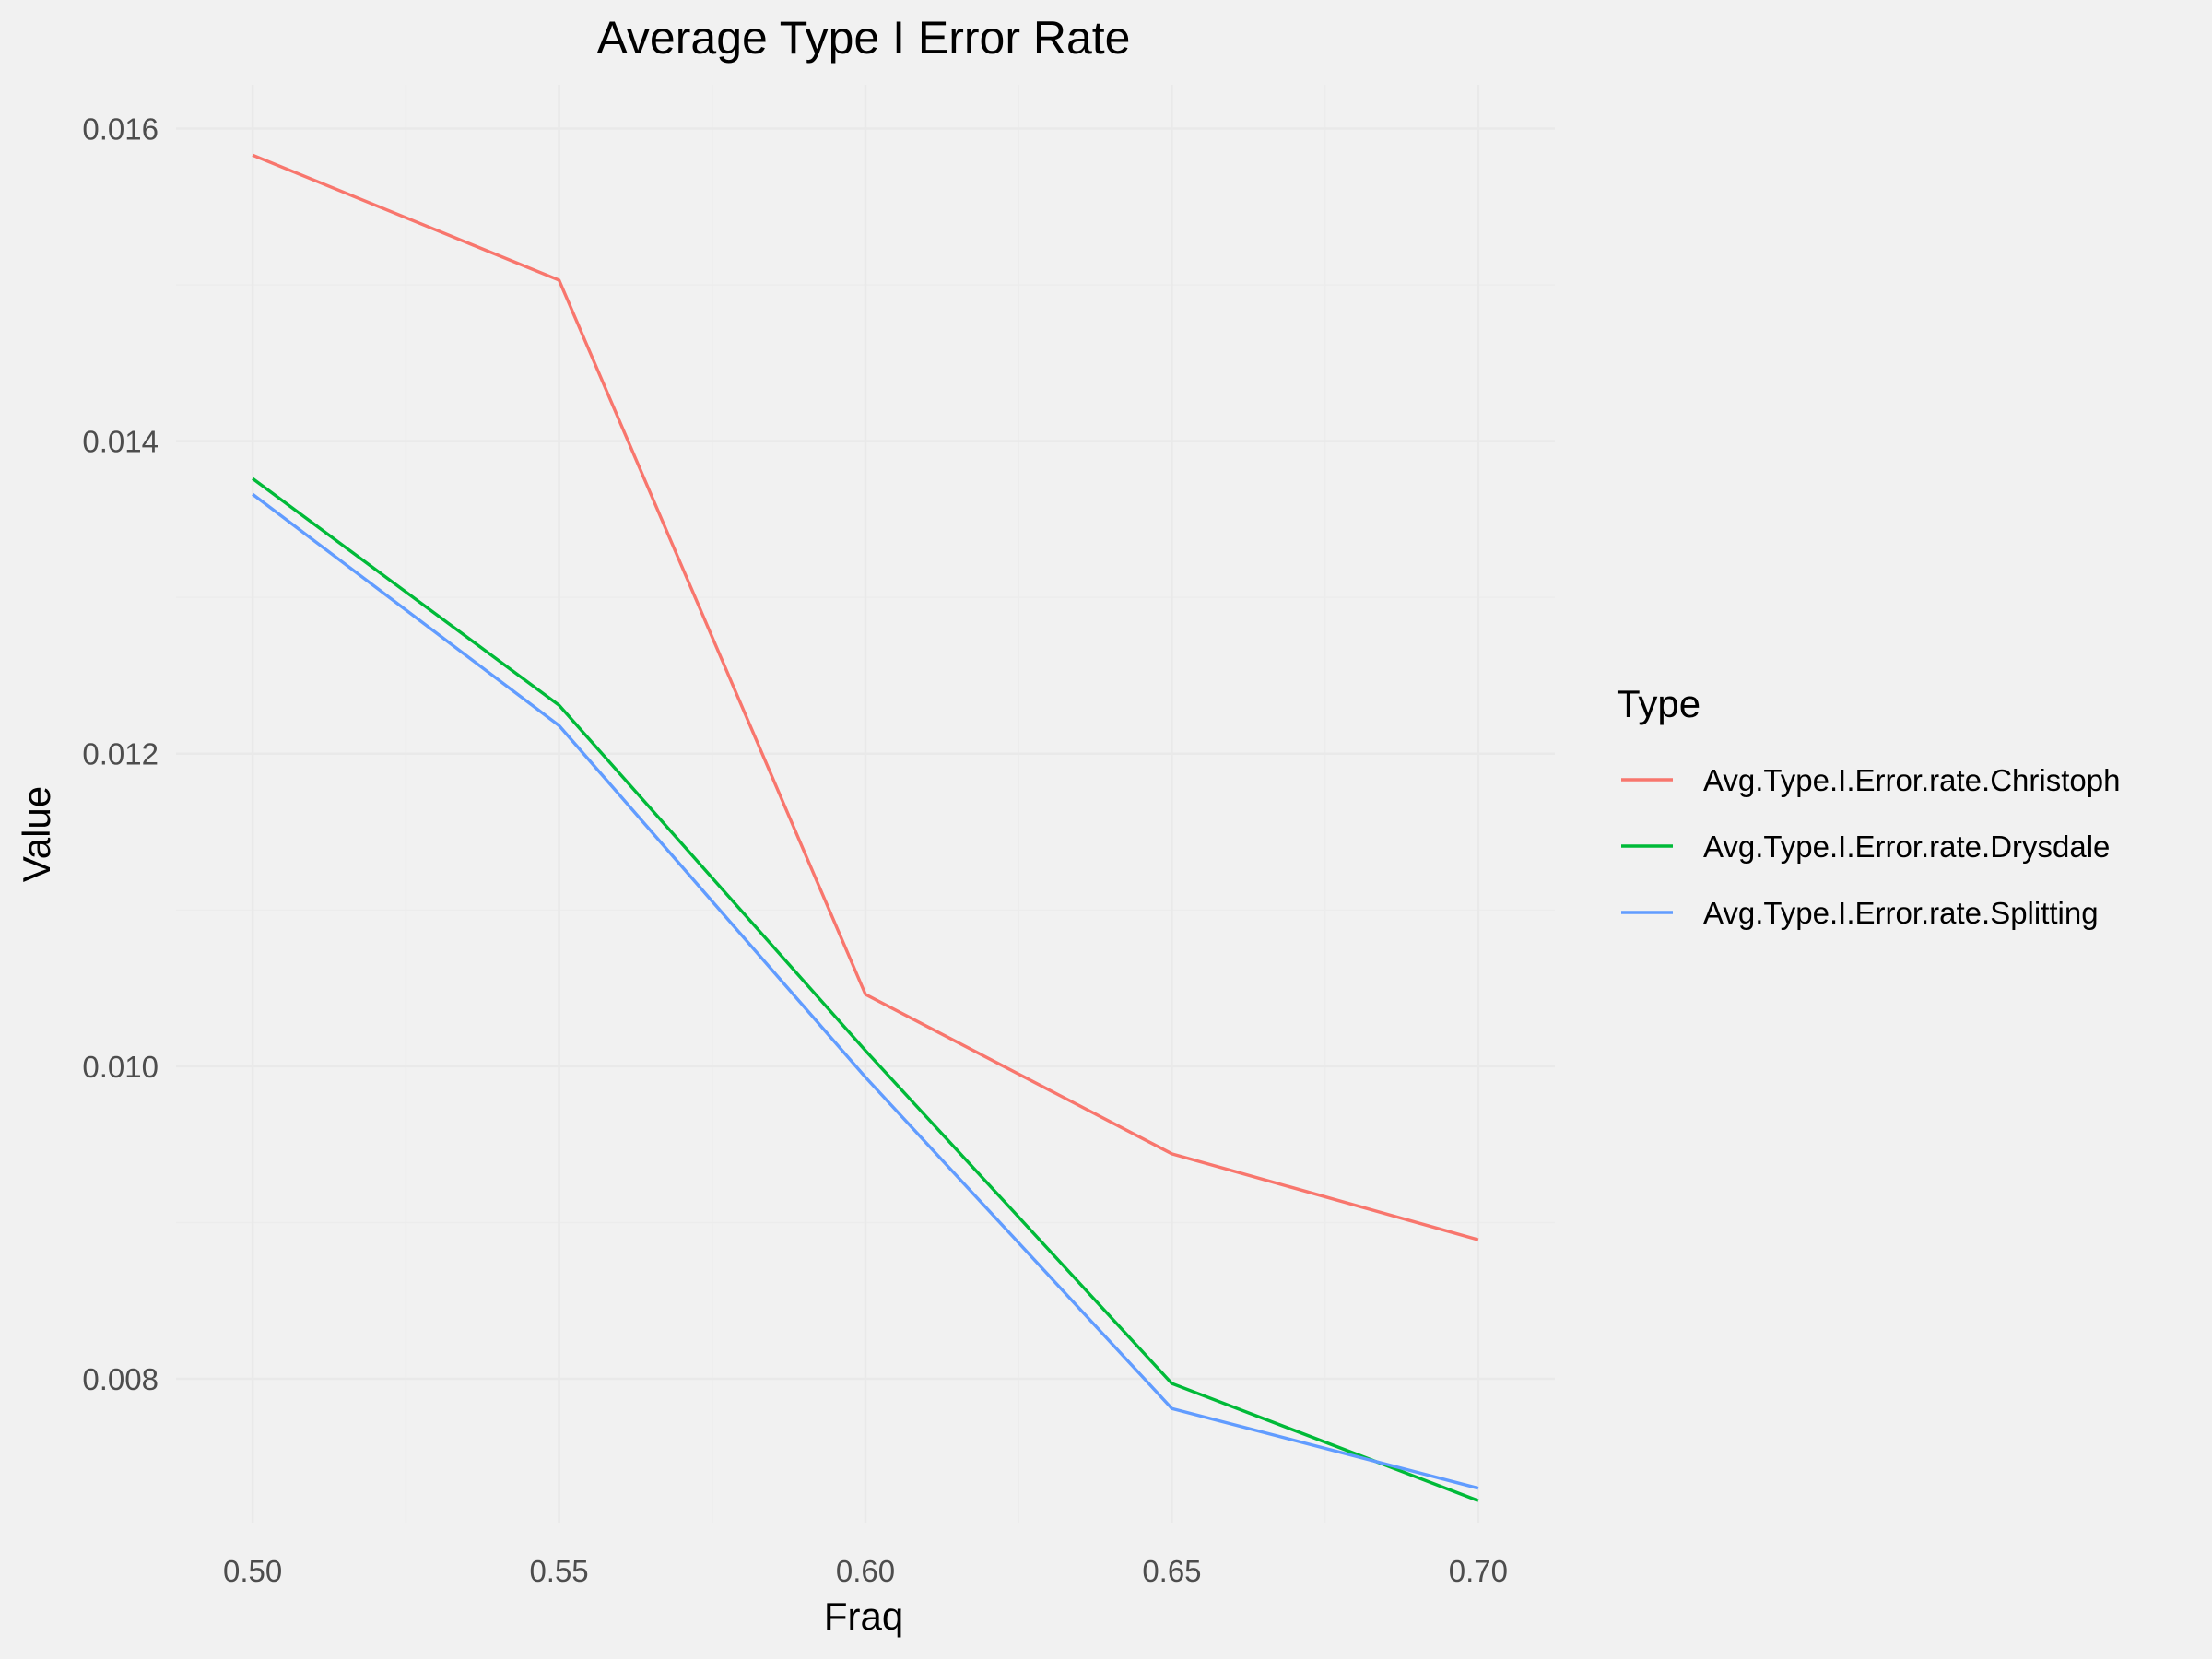 The width and height of the screenshot is (2212, 1659). Describe the element at coordinates (1658, 703) in the screenshot. I see `legend-title: Type` at that location.